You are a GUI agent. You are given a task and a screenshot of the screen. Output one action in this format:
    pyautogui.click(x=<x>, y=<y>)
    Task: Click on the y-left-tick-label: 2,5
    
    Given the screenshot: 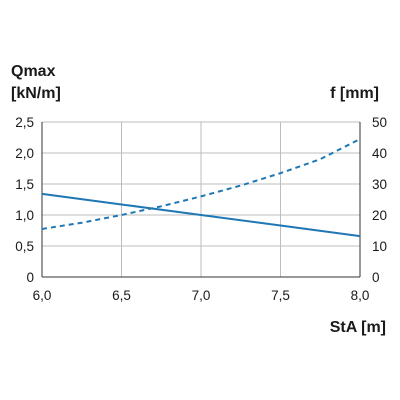 What is the action you would take?
    pyautogui.click(x=24, y=122)
    